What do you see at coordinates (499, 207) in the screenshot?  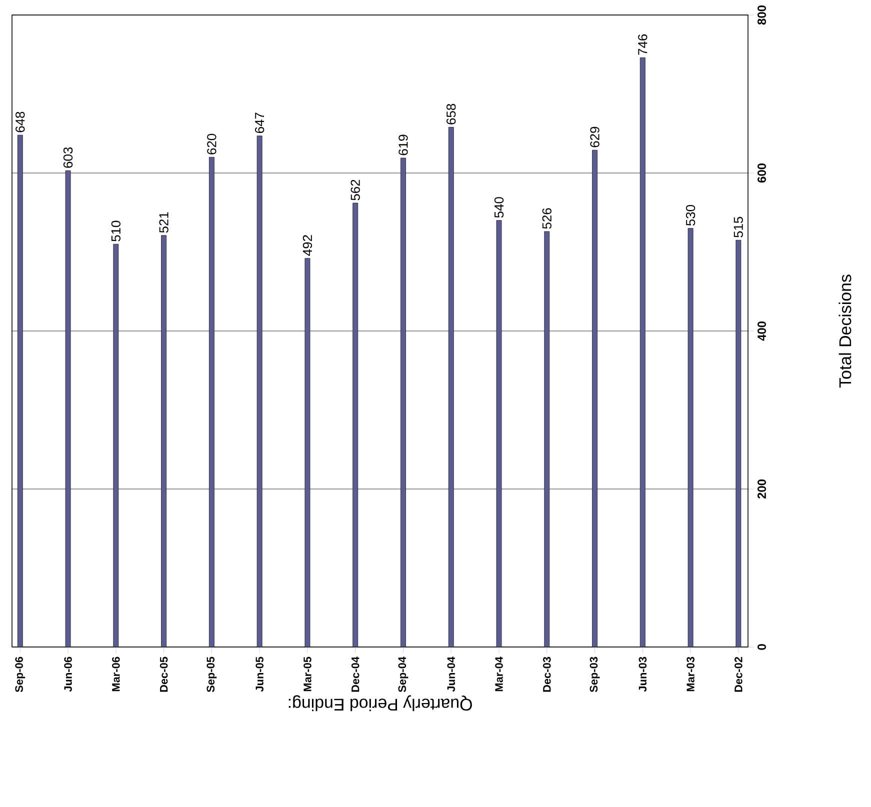 I see `data-label: 540` at bounding box center [499, 207].